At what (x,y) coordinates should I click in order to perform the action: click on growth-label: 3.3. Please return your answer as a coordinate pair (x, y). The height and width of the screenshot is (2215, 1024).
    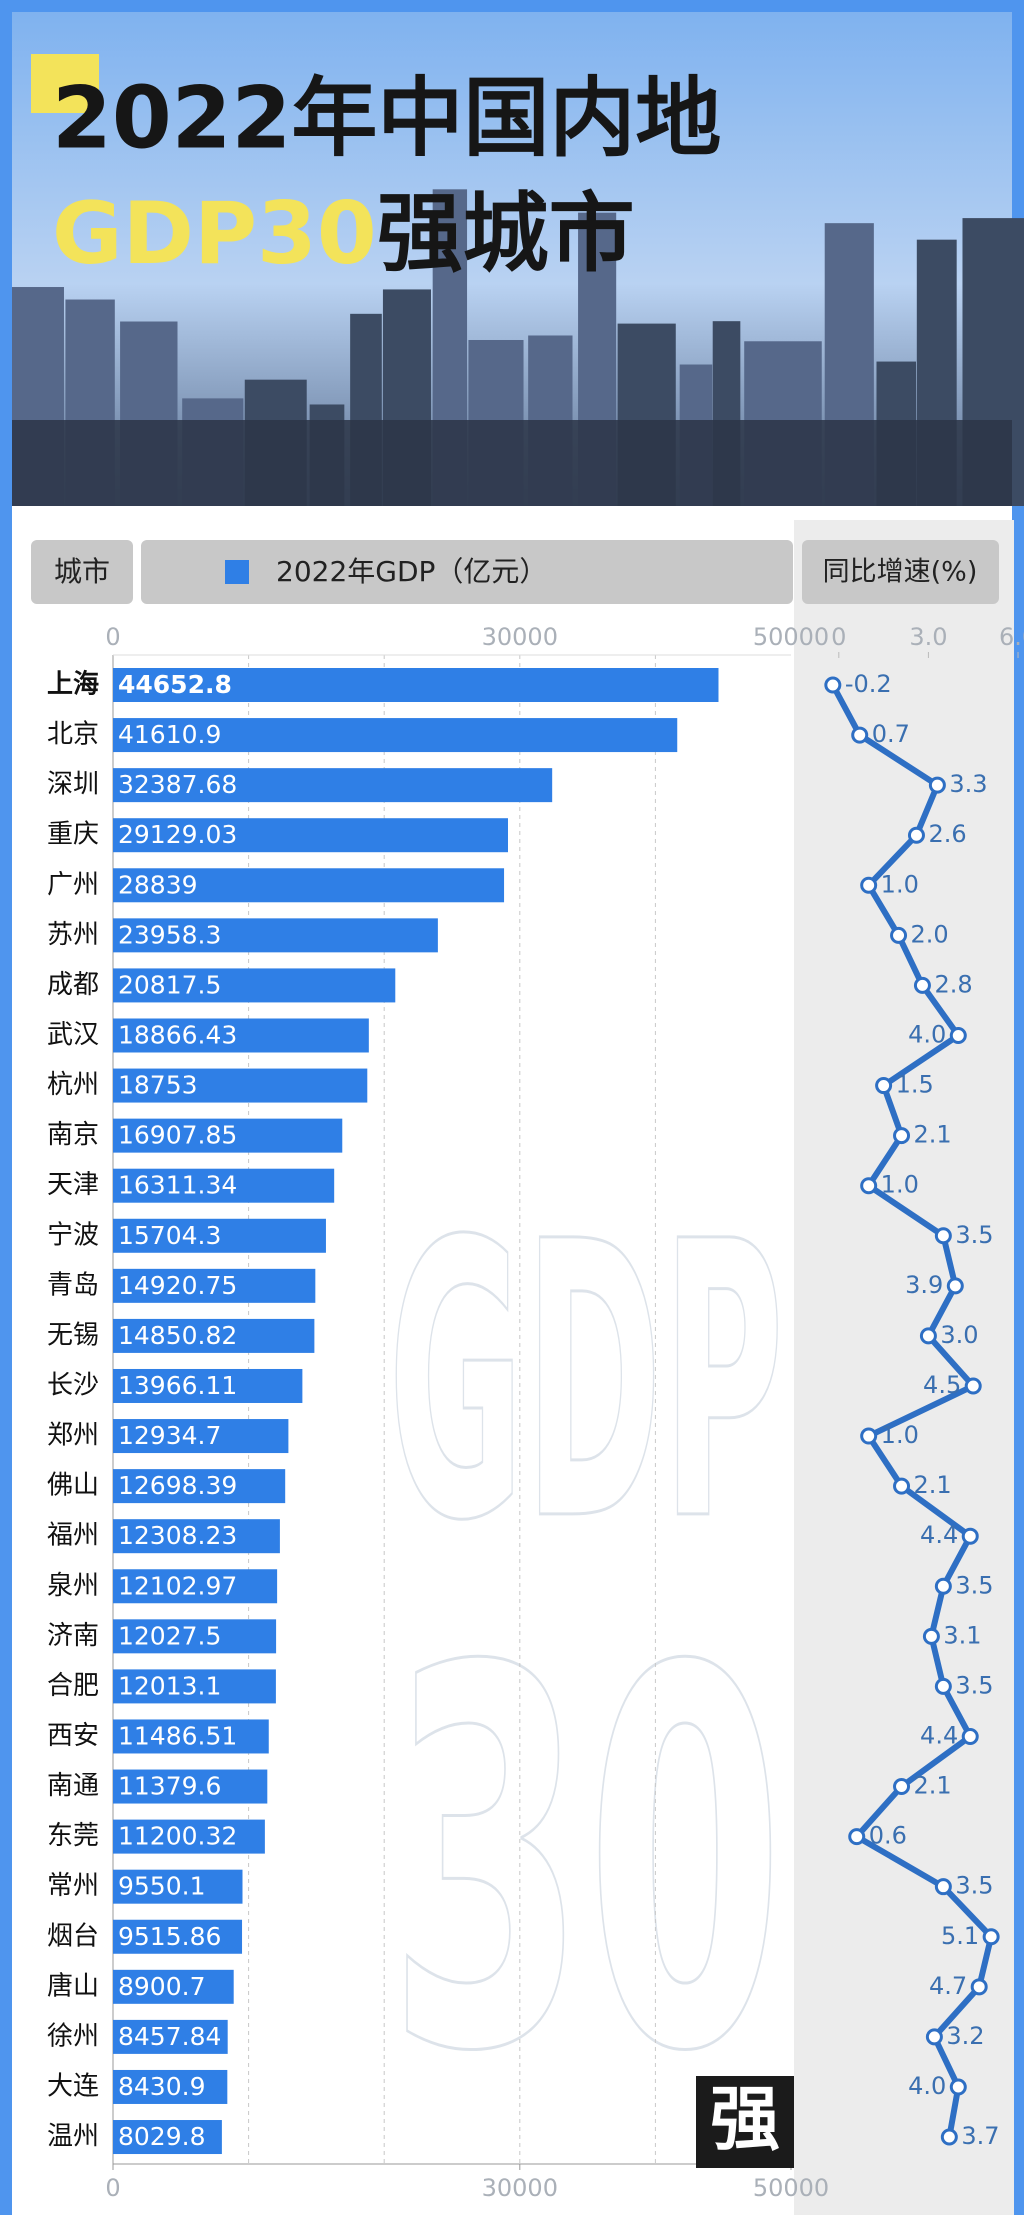
    Looking at the image, I should click on (968, 784).